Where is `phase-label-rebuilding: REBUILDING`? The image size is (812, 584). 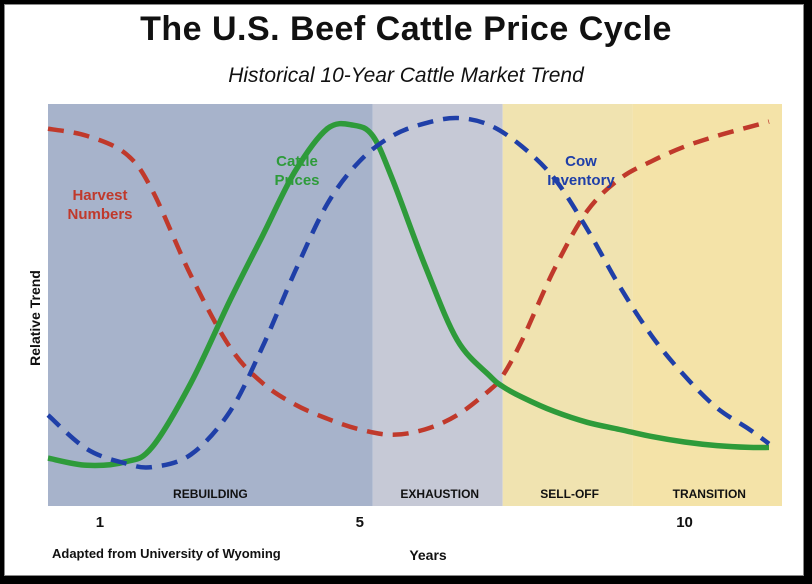
phase-label-rebuilding: REBUILDING is located at coordinates (210, 494).